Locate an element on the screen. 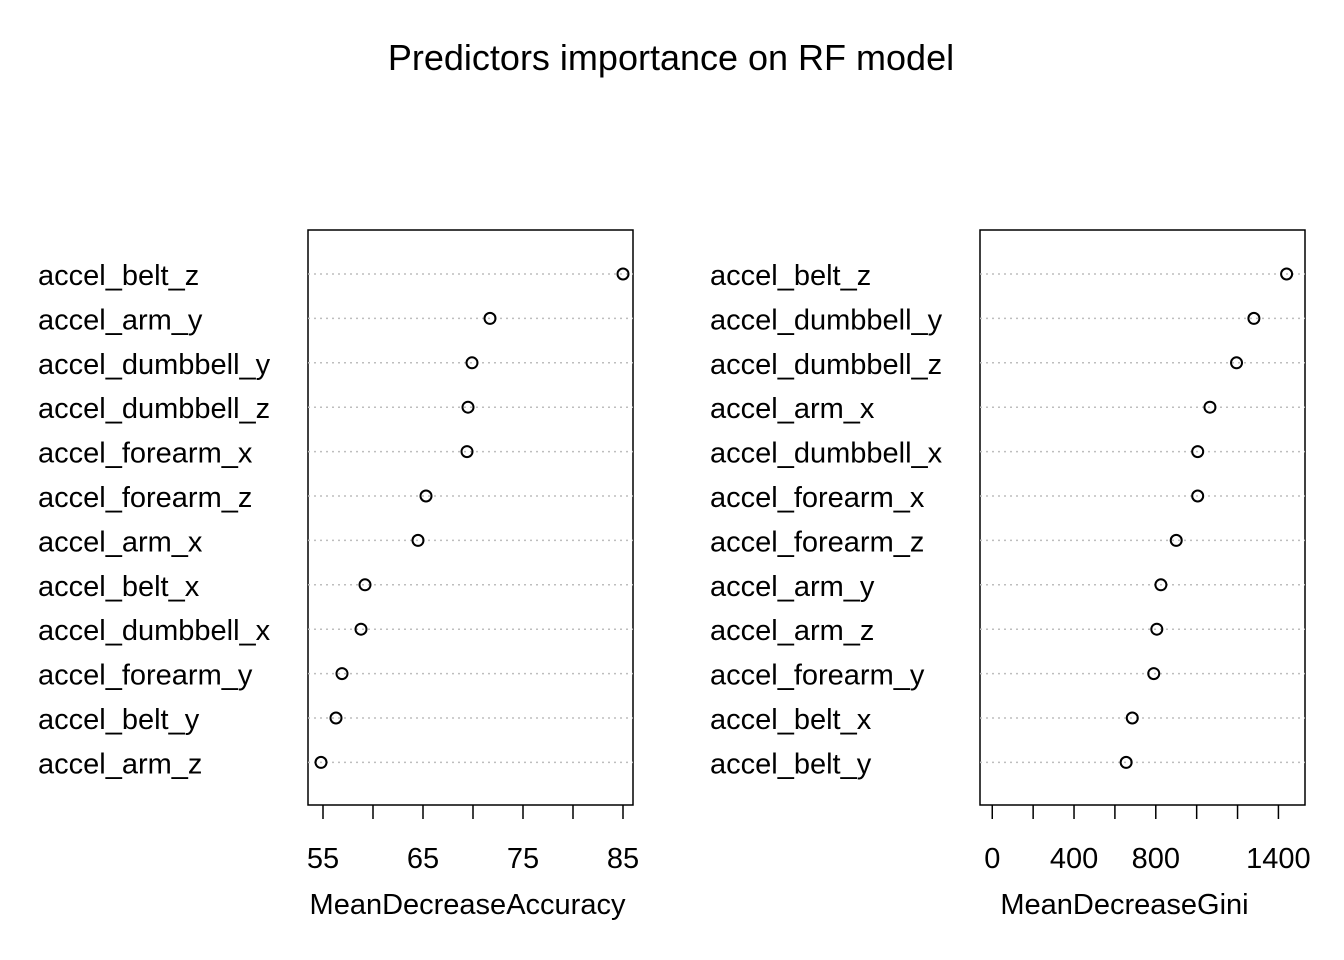 The image size is (1344, 960). panel1-x-tick-label: 85 is located at coordinates (623, 859).